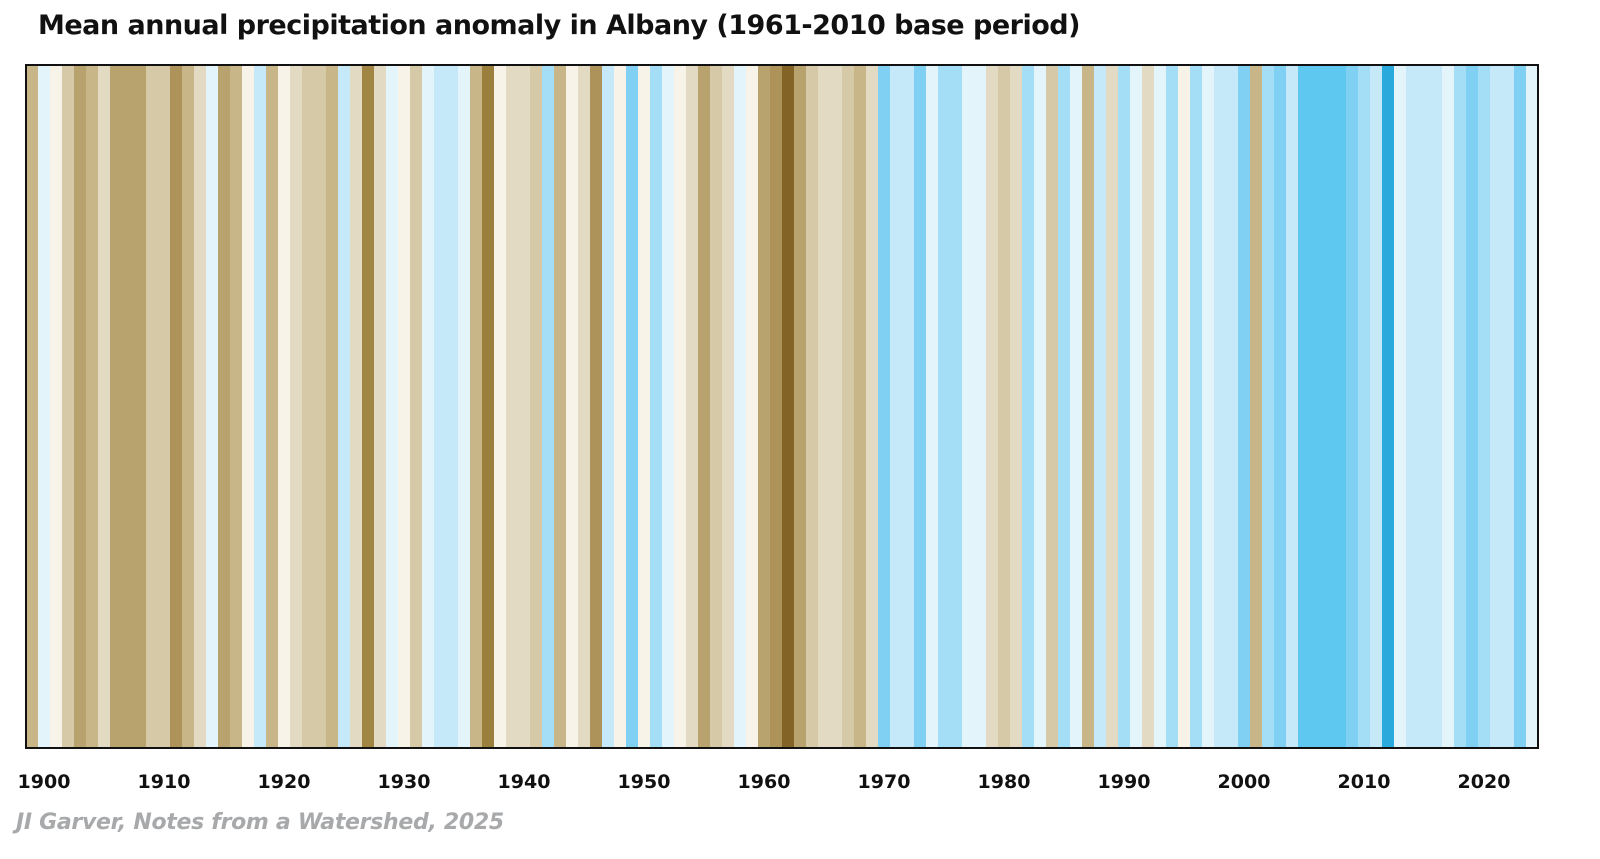 This screenshot has width=1600, height=859. Describe the element at coordinates (1124, 406) in the screenshot. I see `stripe-1990` at that location.